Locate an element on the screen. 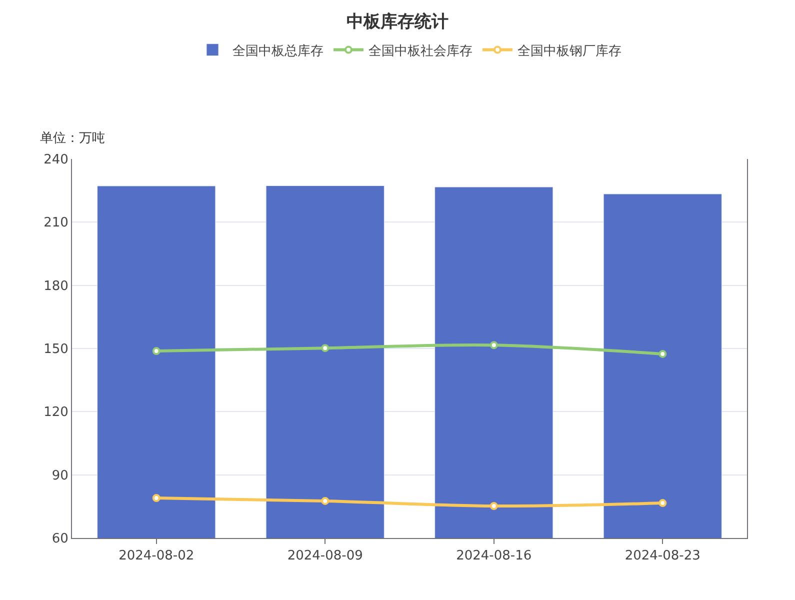 The width and height of the screenshot is (795, 600). y-axis-title: 单位：万吨 is located at coordinates (72, 138).